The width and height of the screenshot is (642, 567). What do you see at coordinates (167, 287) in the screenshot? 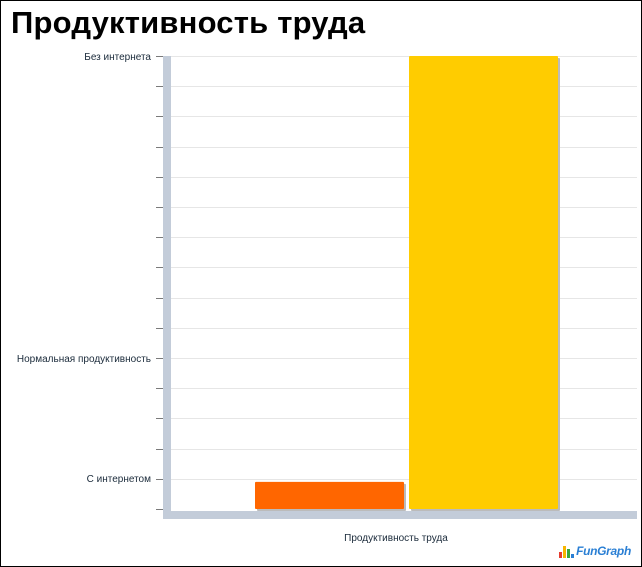
I see `y-axis` at bounding box center [167, 287].